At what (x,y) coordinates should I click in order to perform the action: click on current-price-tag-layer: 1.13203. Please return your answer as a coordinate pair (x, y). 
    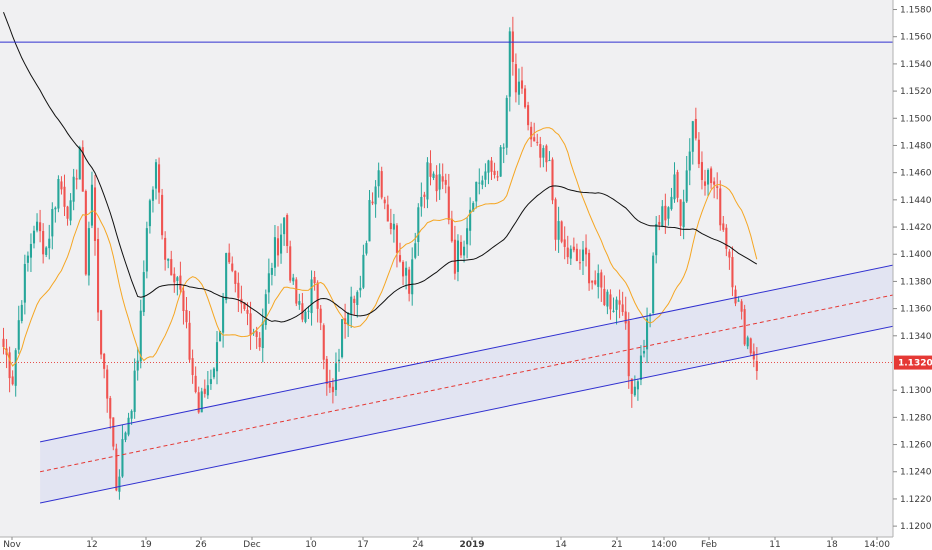
    Looking at the image, I should click on (913, 362).